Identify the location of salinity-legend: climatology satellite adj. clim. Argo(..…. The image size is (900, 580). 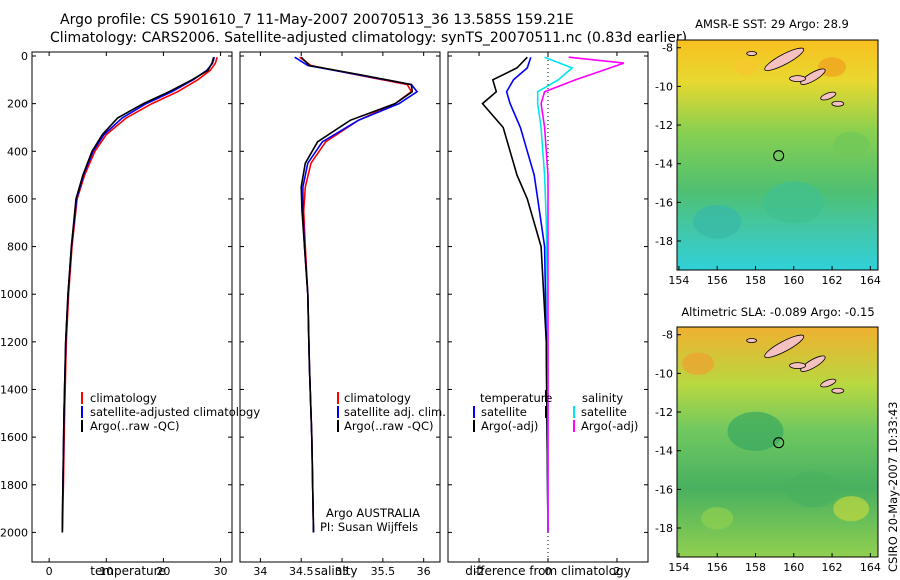
(383, 462).